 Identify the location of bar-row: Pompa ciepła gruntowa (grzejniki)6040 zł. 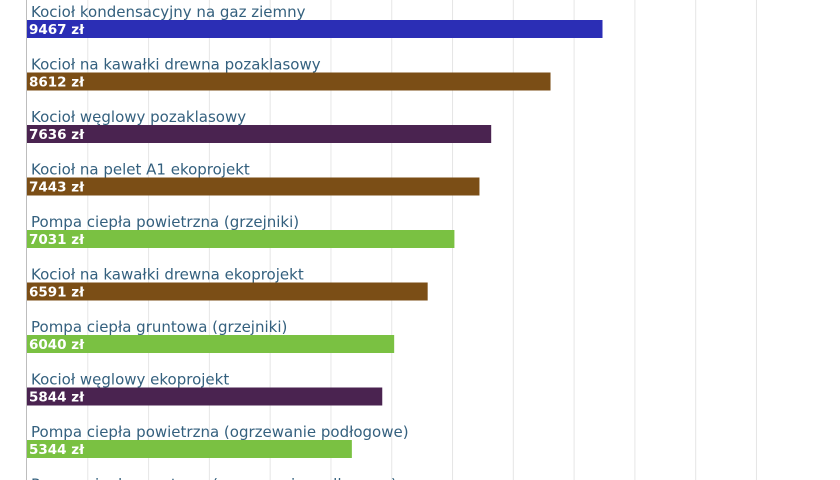
(211, 335).